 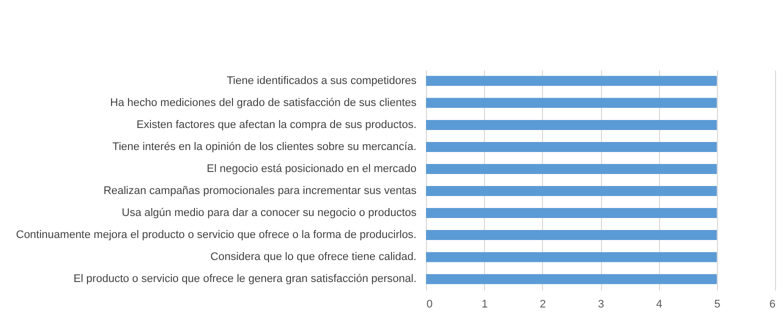 What do you see at coordinates (276, 124) in the screenshot?
I see `y-tick-label: Existen factores que afectan la compra de sus productos.` at bounding box center [276, 124].